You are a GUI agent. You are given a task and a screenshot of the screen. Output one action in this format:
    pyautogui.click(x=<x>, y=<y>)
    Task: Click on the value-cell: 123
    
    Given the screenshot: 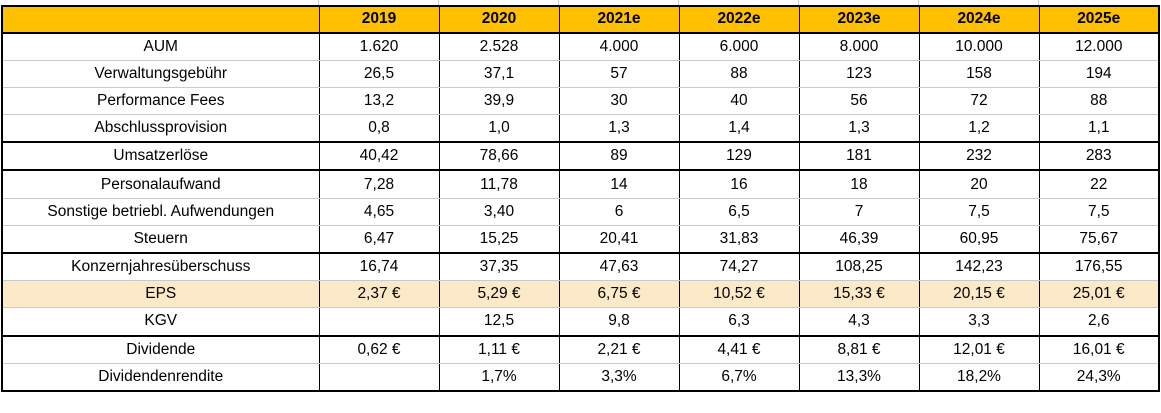 What is the action you would take?
    pyautogui.click(x=859, y=74)
    